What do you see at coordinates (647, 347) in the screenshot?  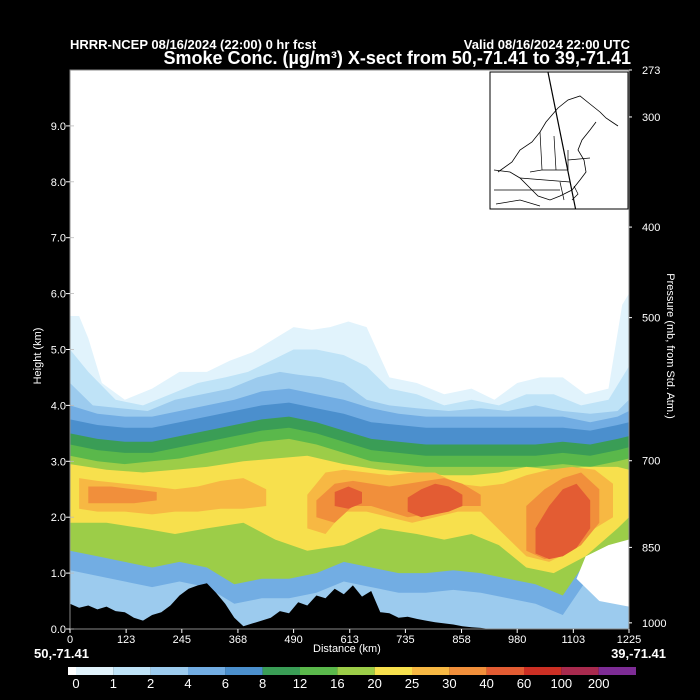 I see `pressure-axis: 273 300 400 500 700 850 1000` at bounding box center [647, 347].